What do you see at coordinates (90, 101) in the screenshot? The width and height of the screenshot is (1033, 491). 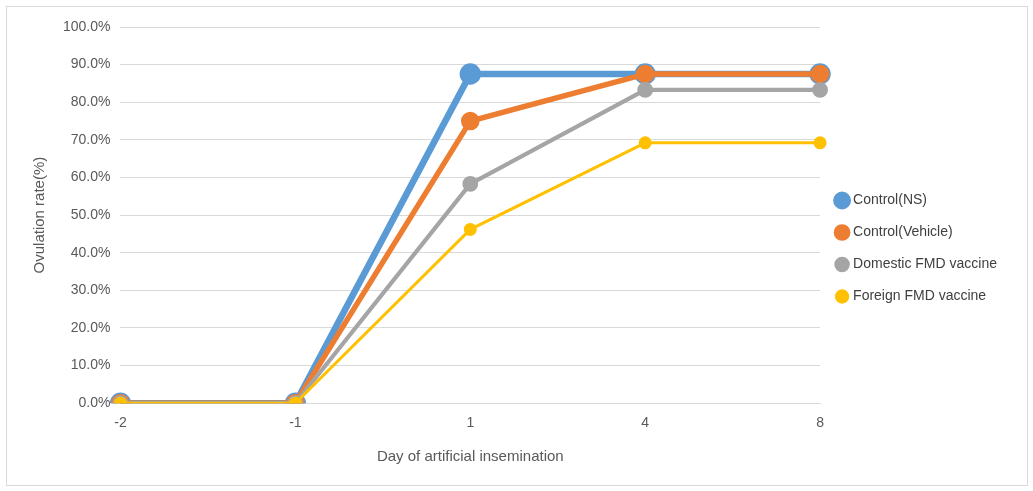 I see `y-tick-label: 80.0%` at bounding box center [90, 101].